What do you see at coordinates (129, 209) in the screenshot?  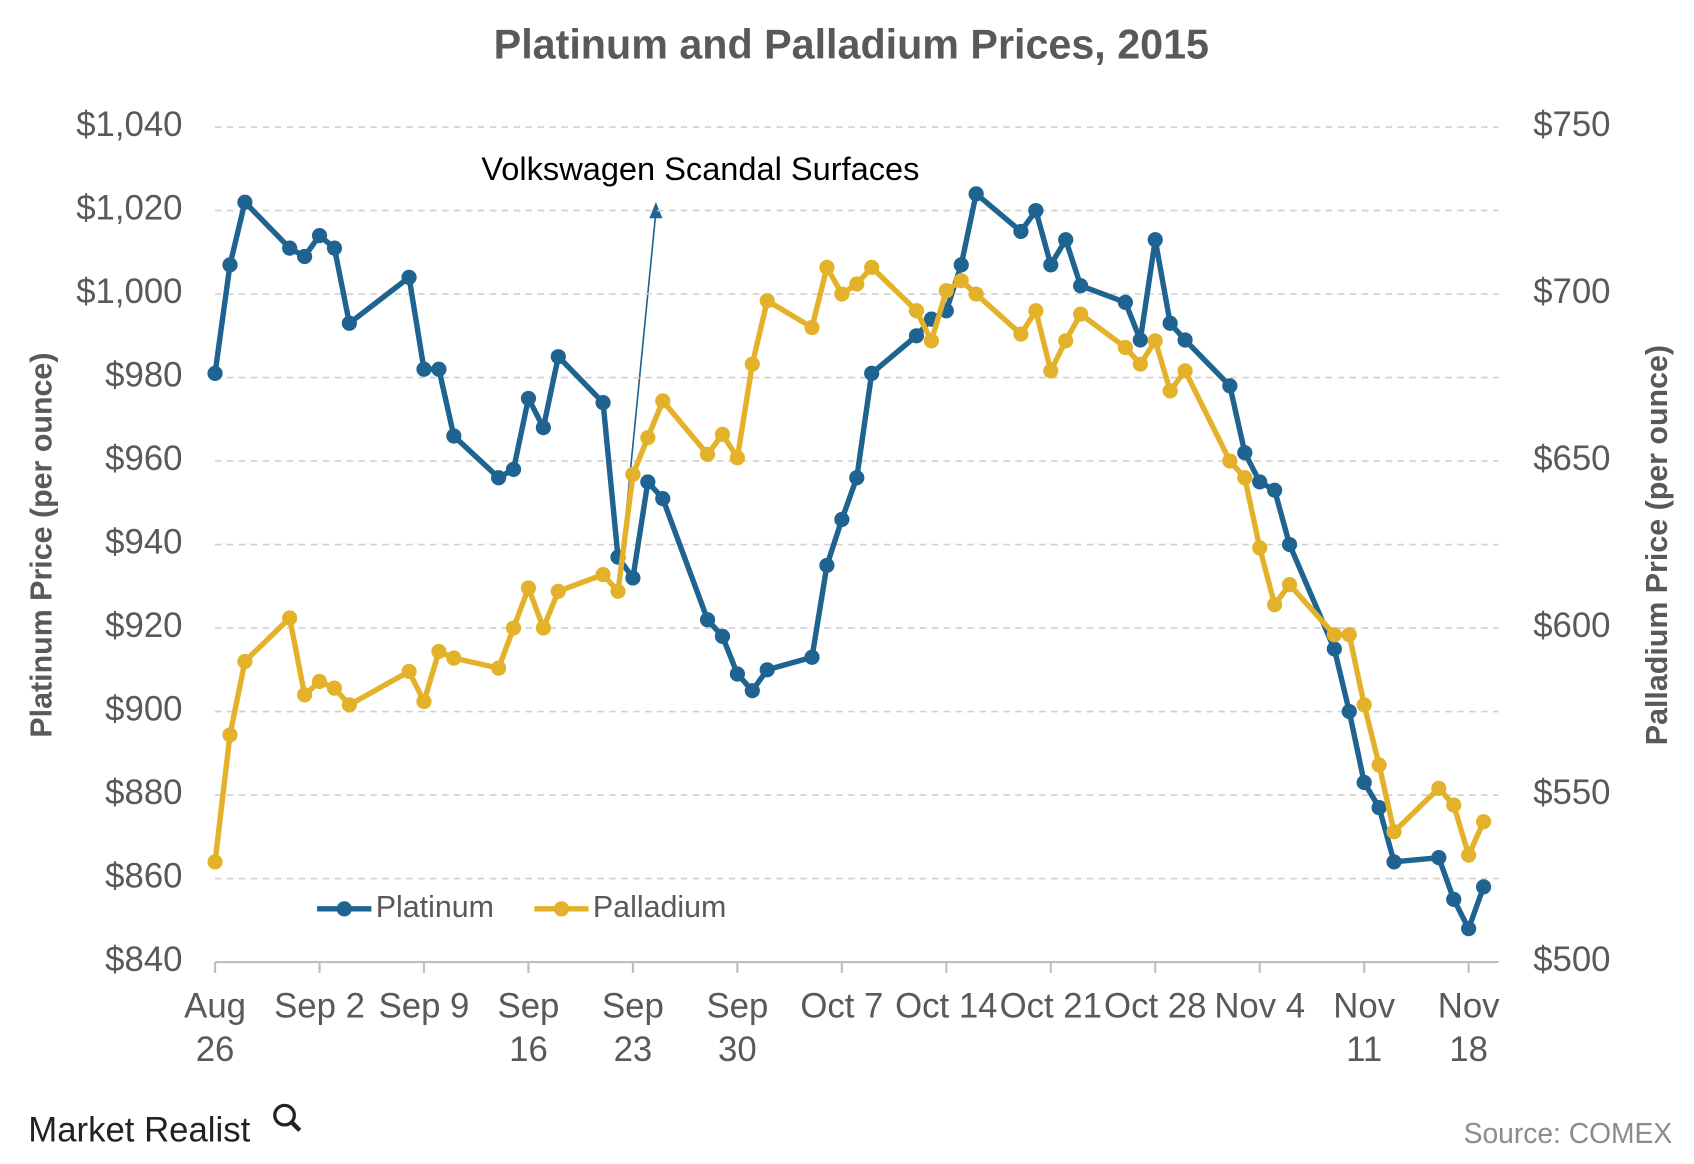 I see `y-tick-label: $1,020` at bounding box center [129, 209].